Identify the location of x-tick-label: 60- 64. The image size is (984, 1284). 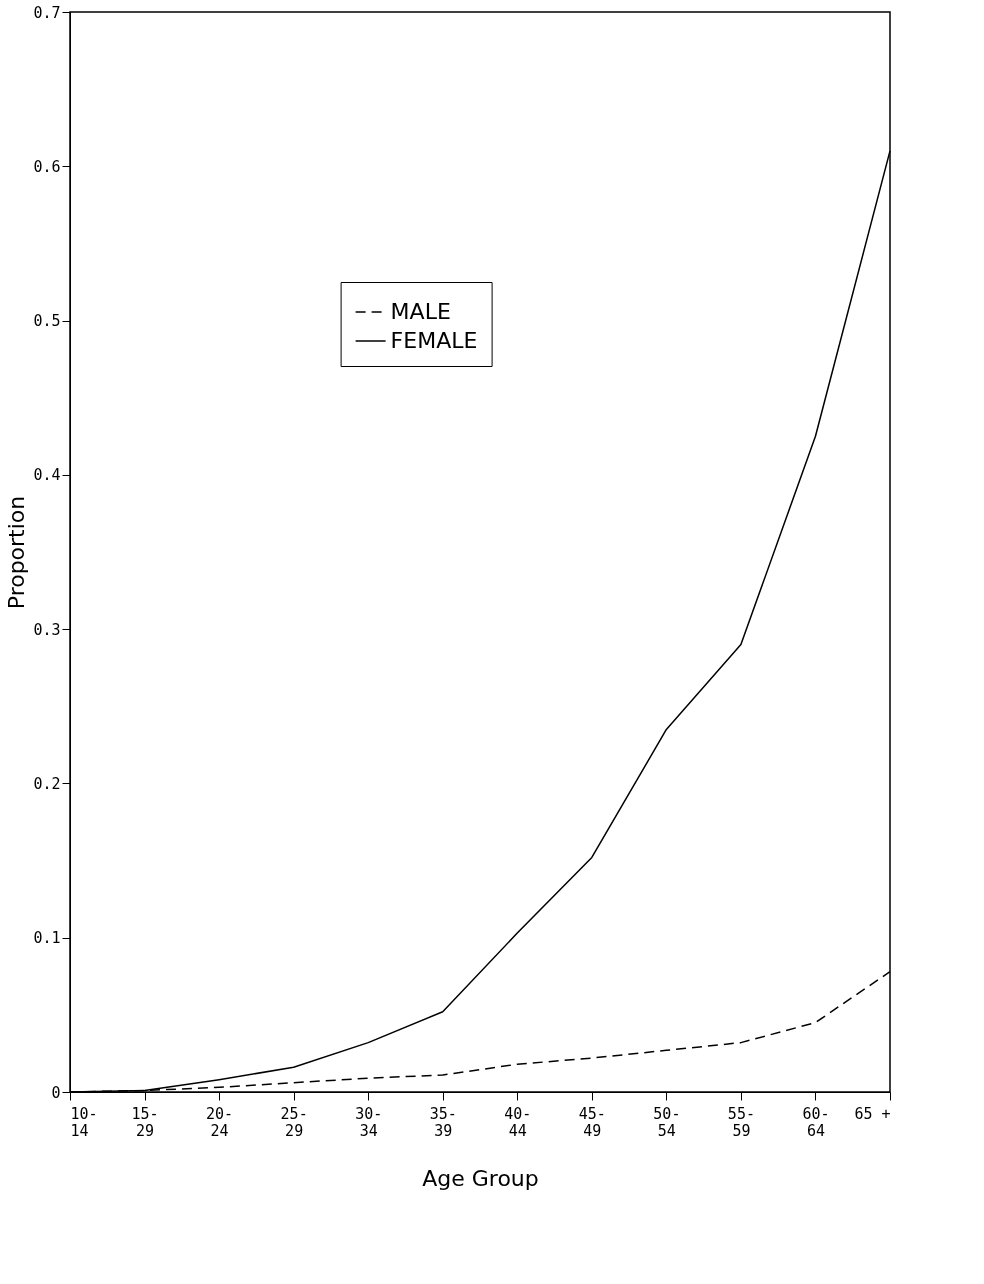
(816, 1122).